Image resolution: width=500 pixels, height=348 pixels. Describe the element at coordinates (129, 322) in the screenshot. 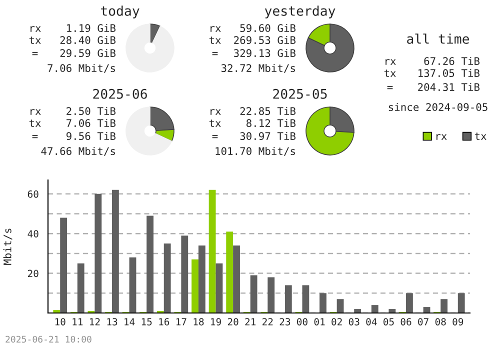

I see `x-tick-label: 14` at that location.